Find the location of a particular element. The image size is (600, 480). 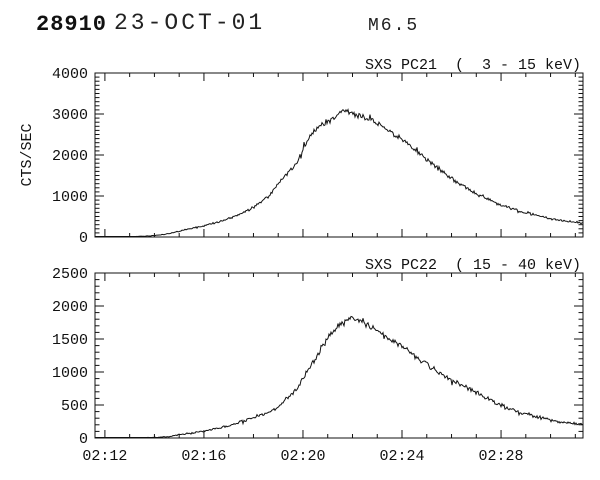

flare-number: 28910 is located at coordinates (72, 24).